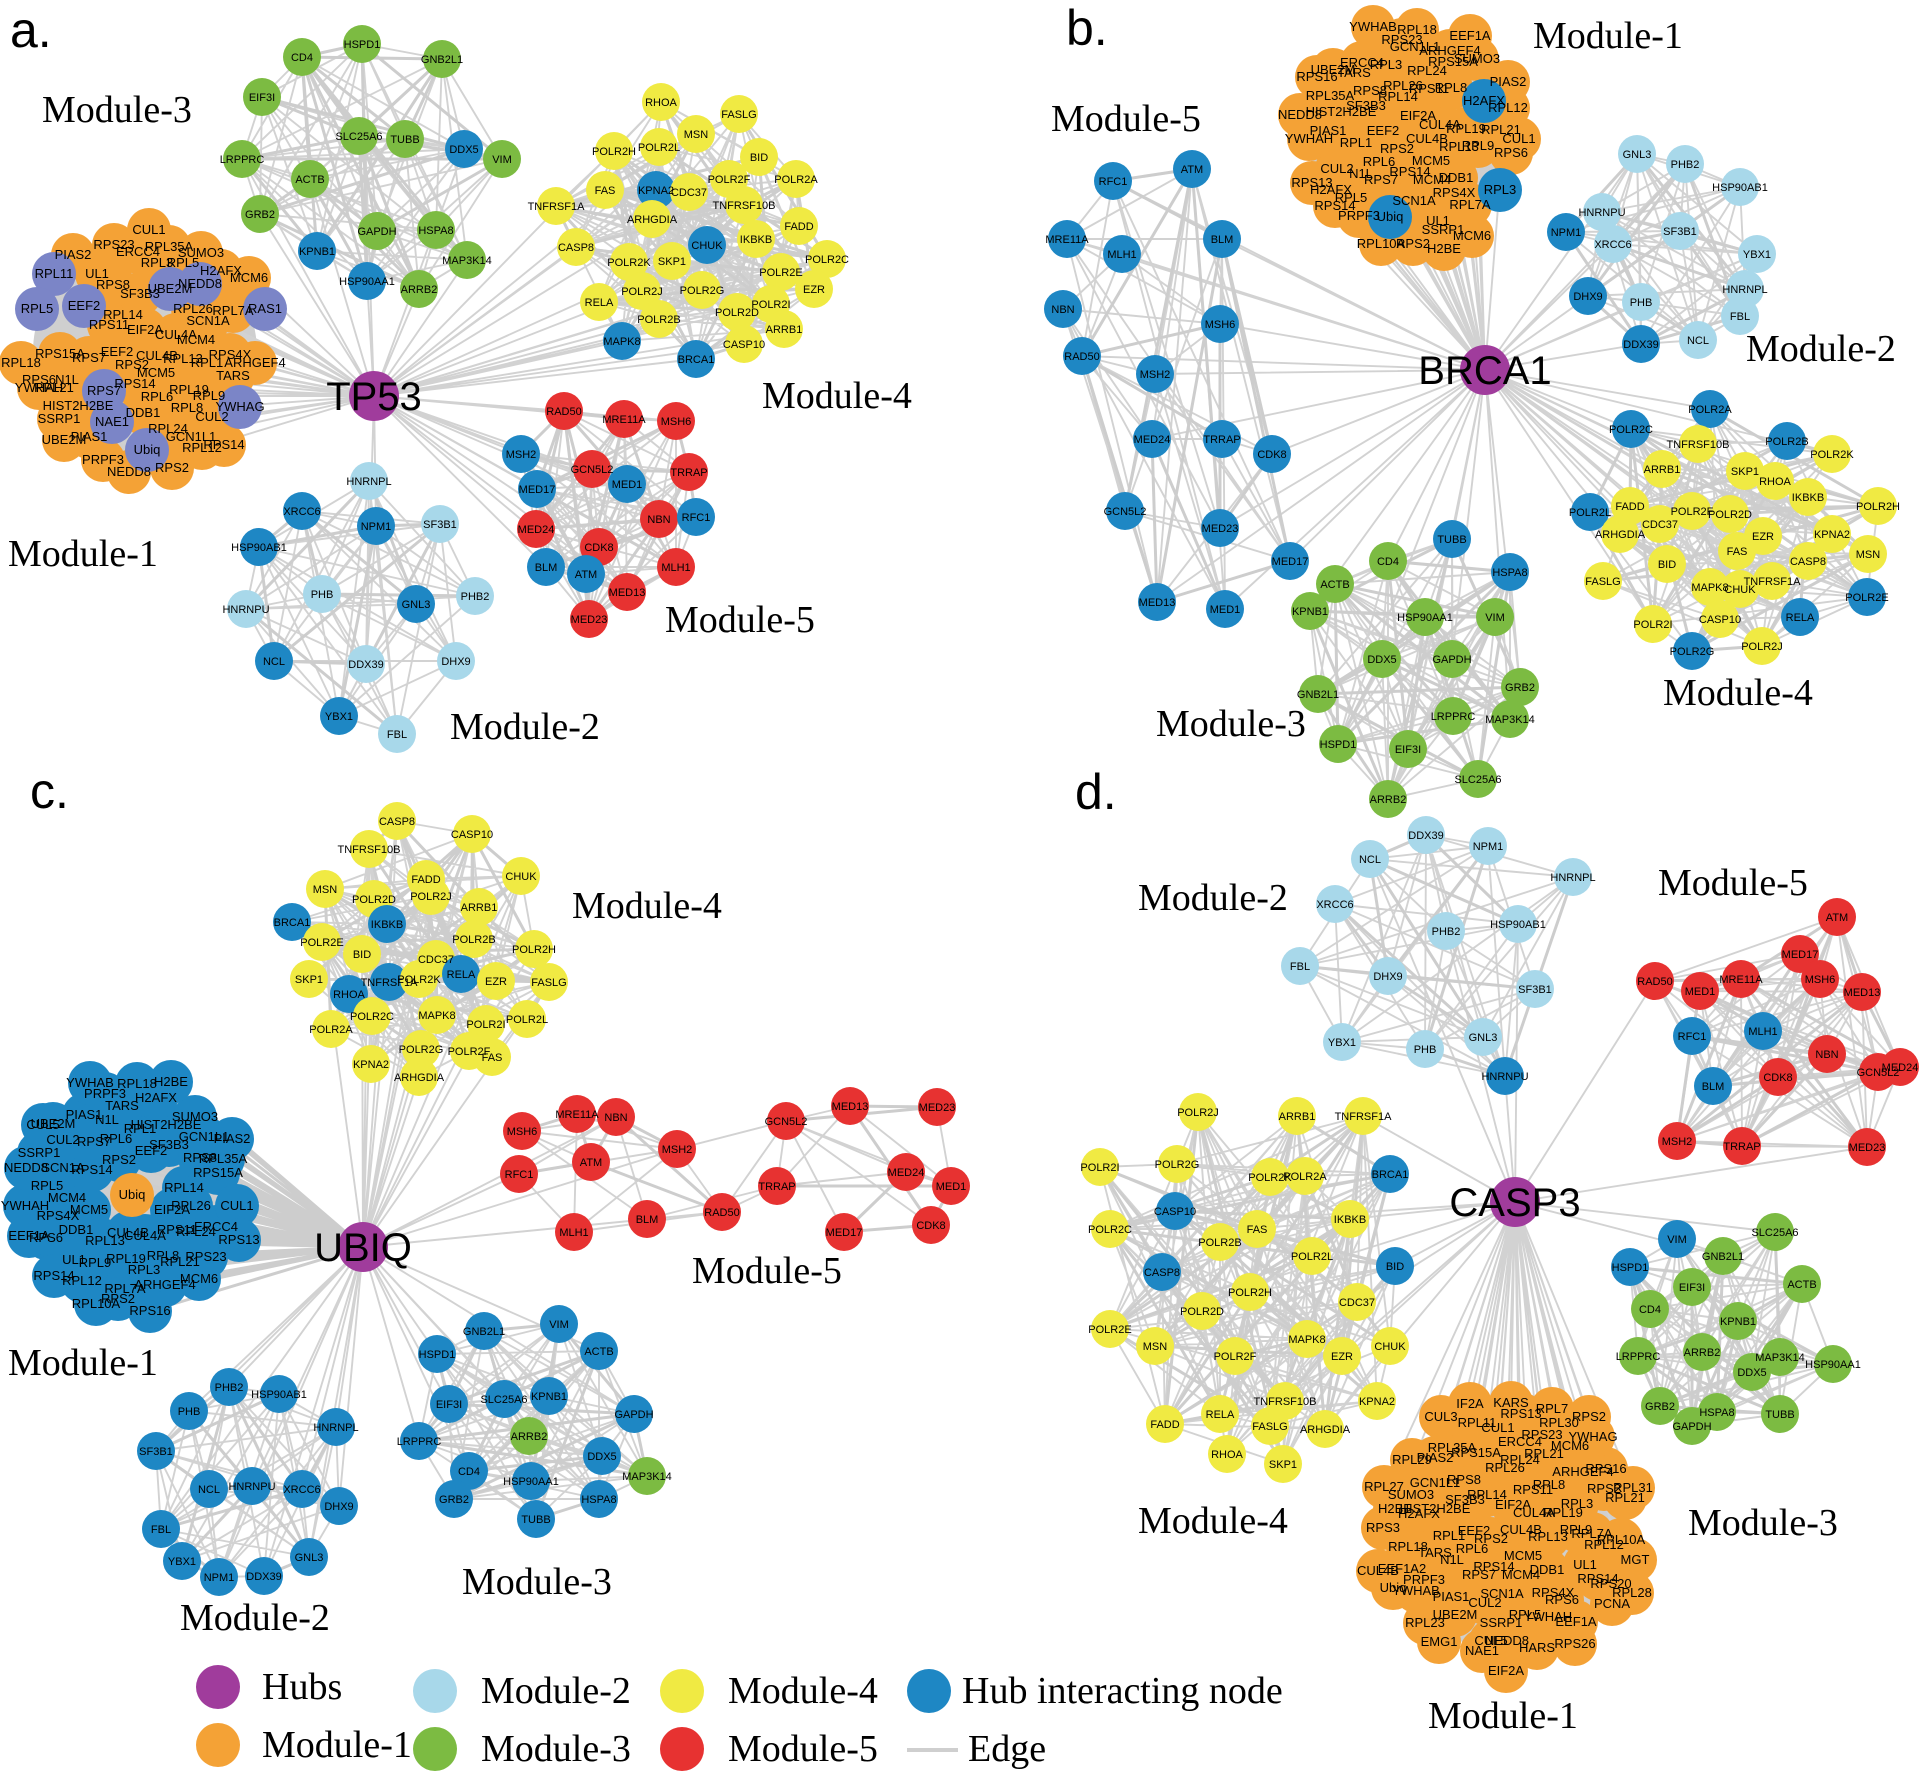 The width and height of the screenshot is (1923, 1780). Describe the element at coordinates (1777, 1078) in the screenshot. I see `svg-text: CDK8` at that location.